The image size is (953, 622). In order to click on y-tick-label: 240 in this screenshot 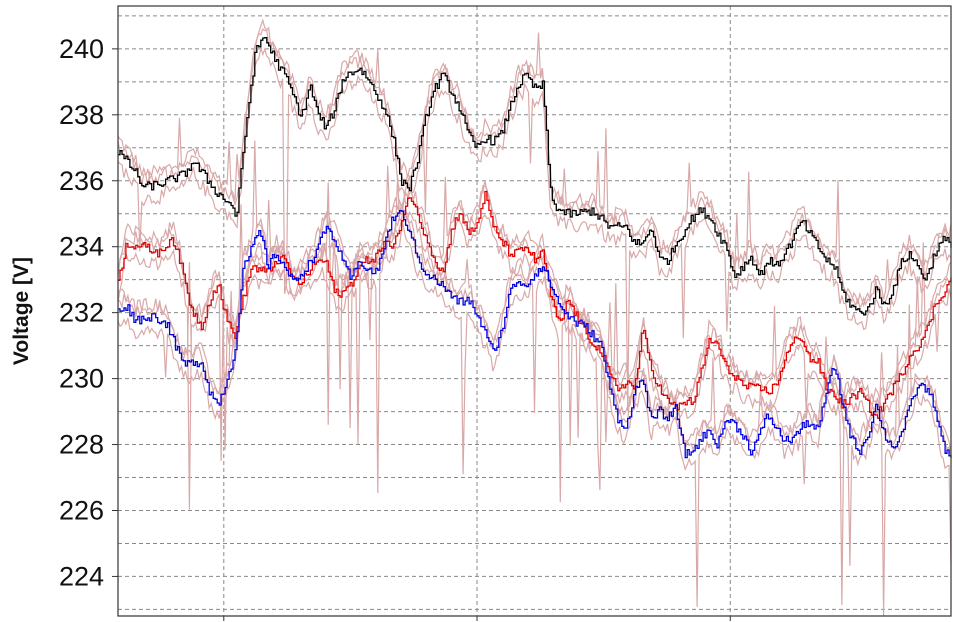, I will do `click(81, 49)`.